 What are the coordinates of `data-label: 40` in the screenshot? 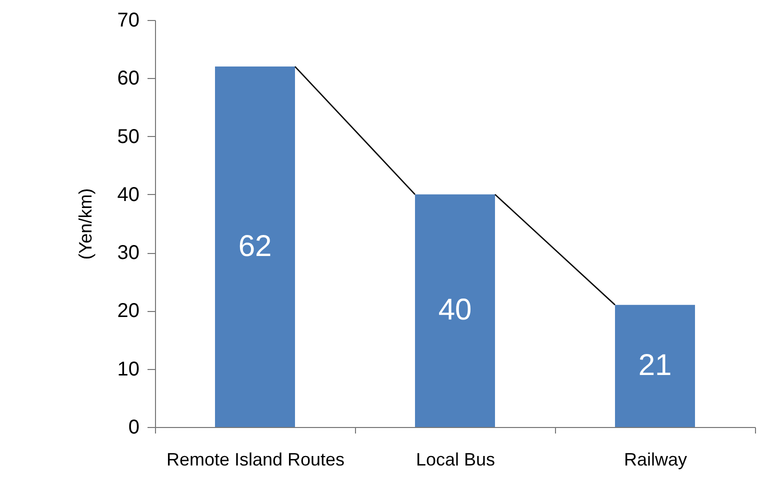 It's located at (455, 310).